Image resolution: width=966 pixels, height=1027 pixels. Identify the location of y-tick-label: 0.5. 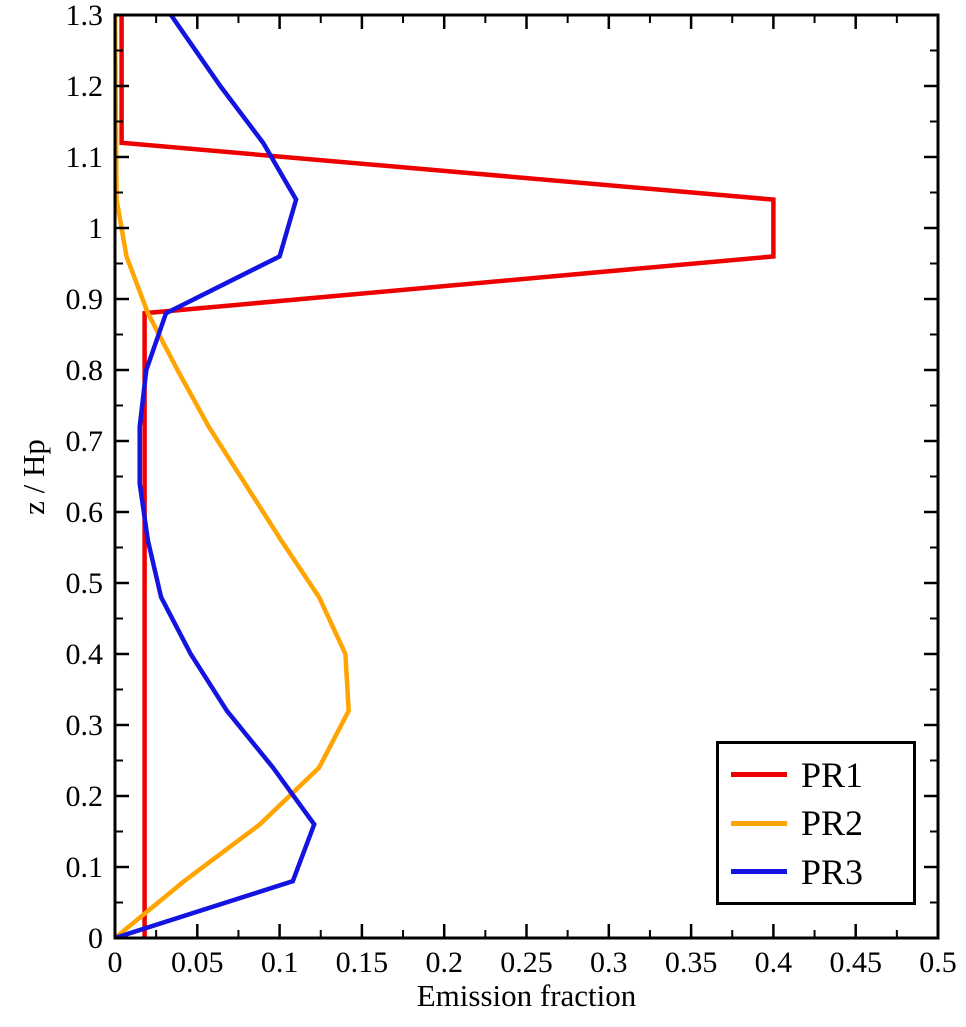
(85, 583).